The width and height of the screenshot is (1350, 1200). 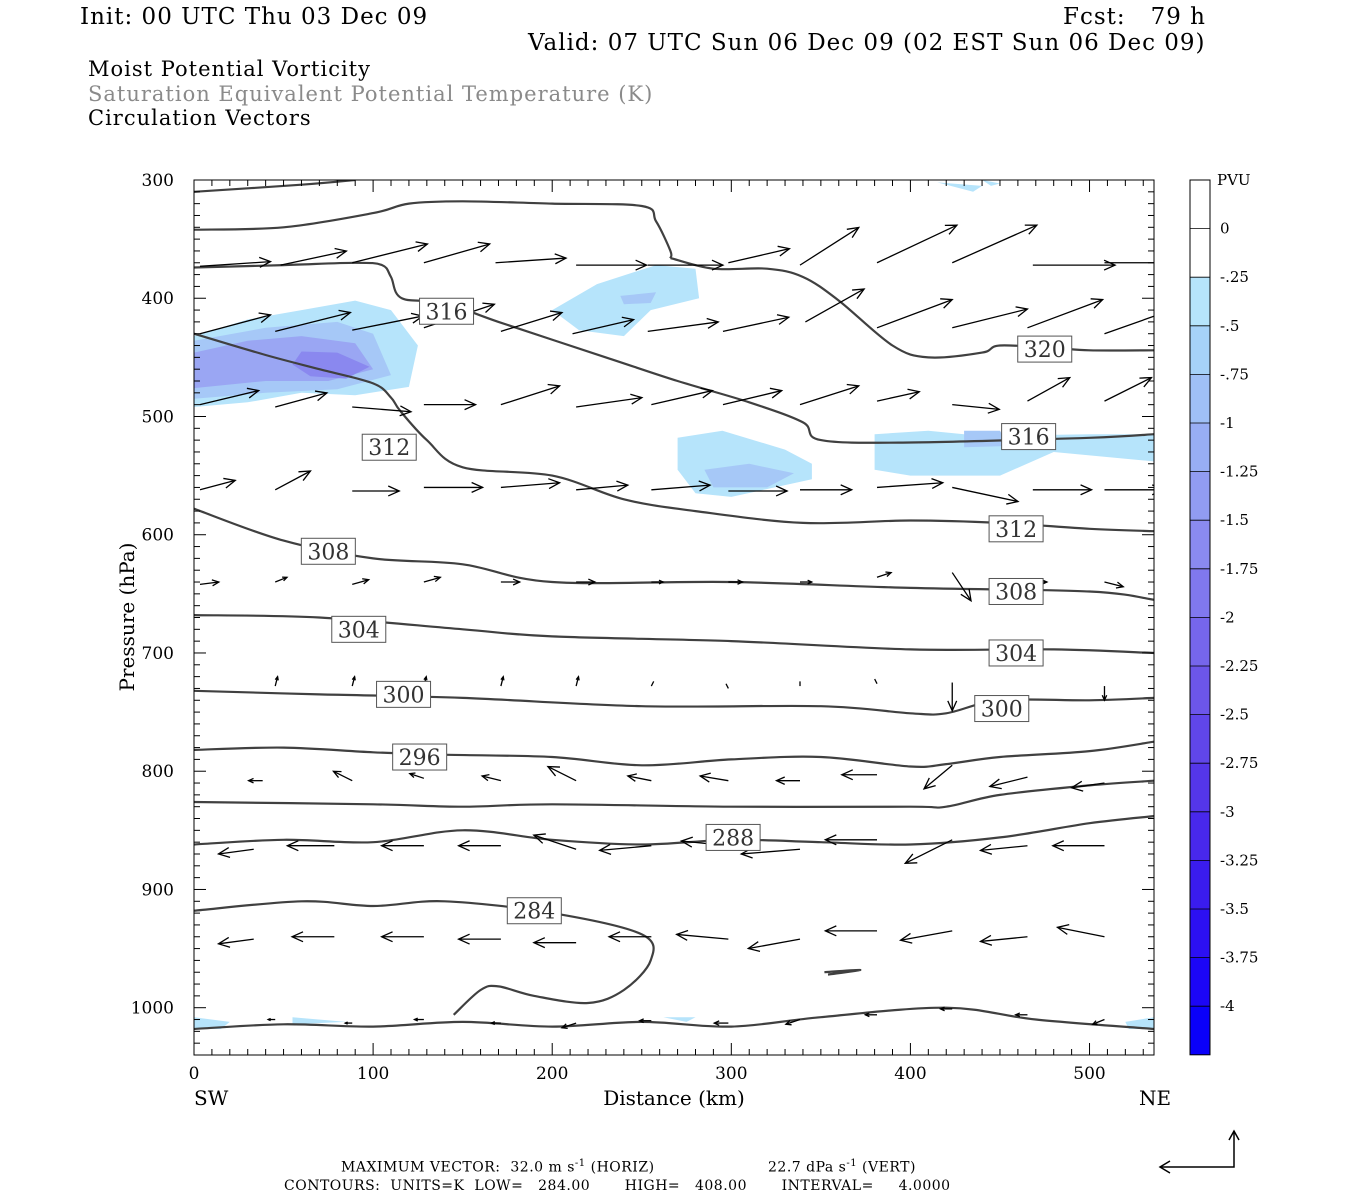 I want to click on contour-label: 288, so click(x=733, y=837).